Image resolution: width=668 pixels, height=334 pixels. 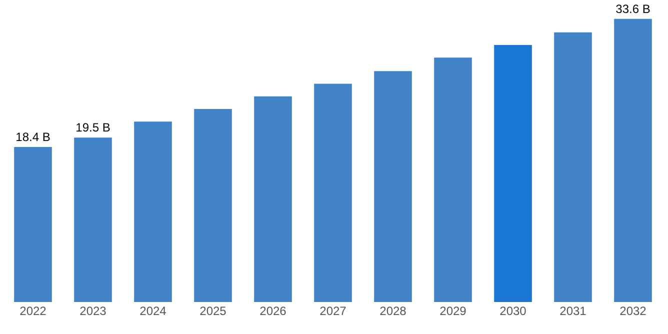 I want to click on x-tick-label: 2023, so click(x=93, y=311).